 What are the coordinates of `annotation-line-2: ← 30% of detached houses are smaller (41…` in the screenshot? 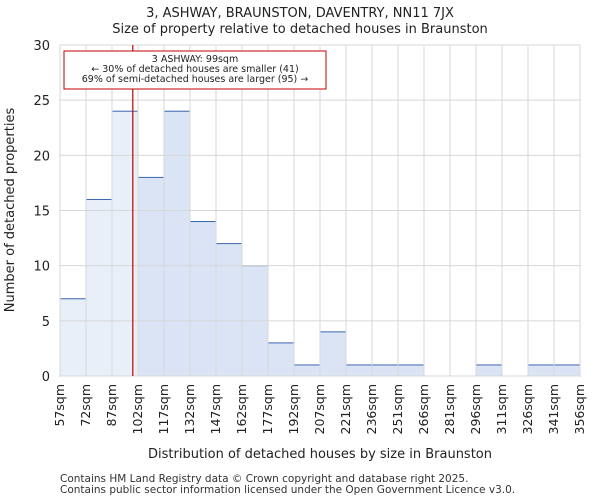 It's located at (194, 69).